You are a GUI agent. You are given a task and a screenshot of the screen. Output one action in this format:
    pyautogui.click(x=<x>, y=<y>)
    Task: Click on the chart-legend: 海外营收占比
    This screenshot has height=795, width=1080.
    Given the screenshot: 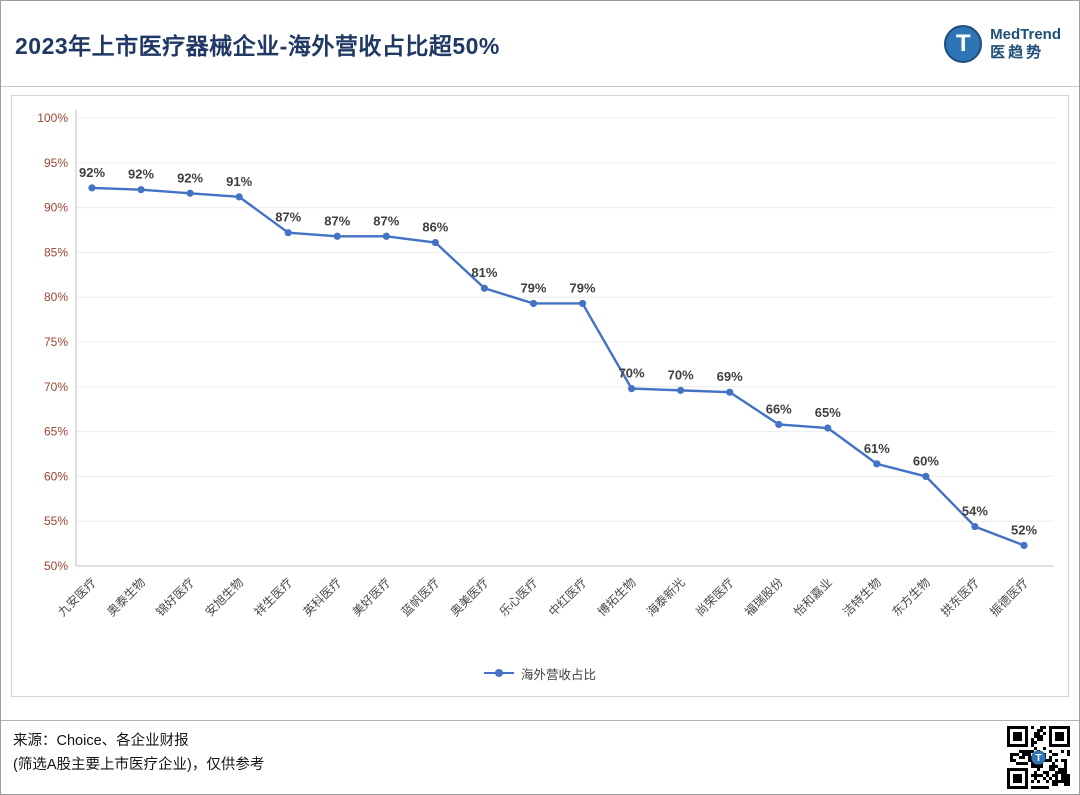 What is the action you would take?
    pyautogui.click(x=540, y=673)
    